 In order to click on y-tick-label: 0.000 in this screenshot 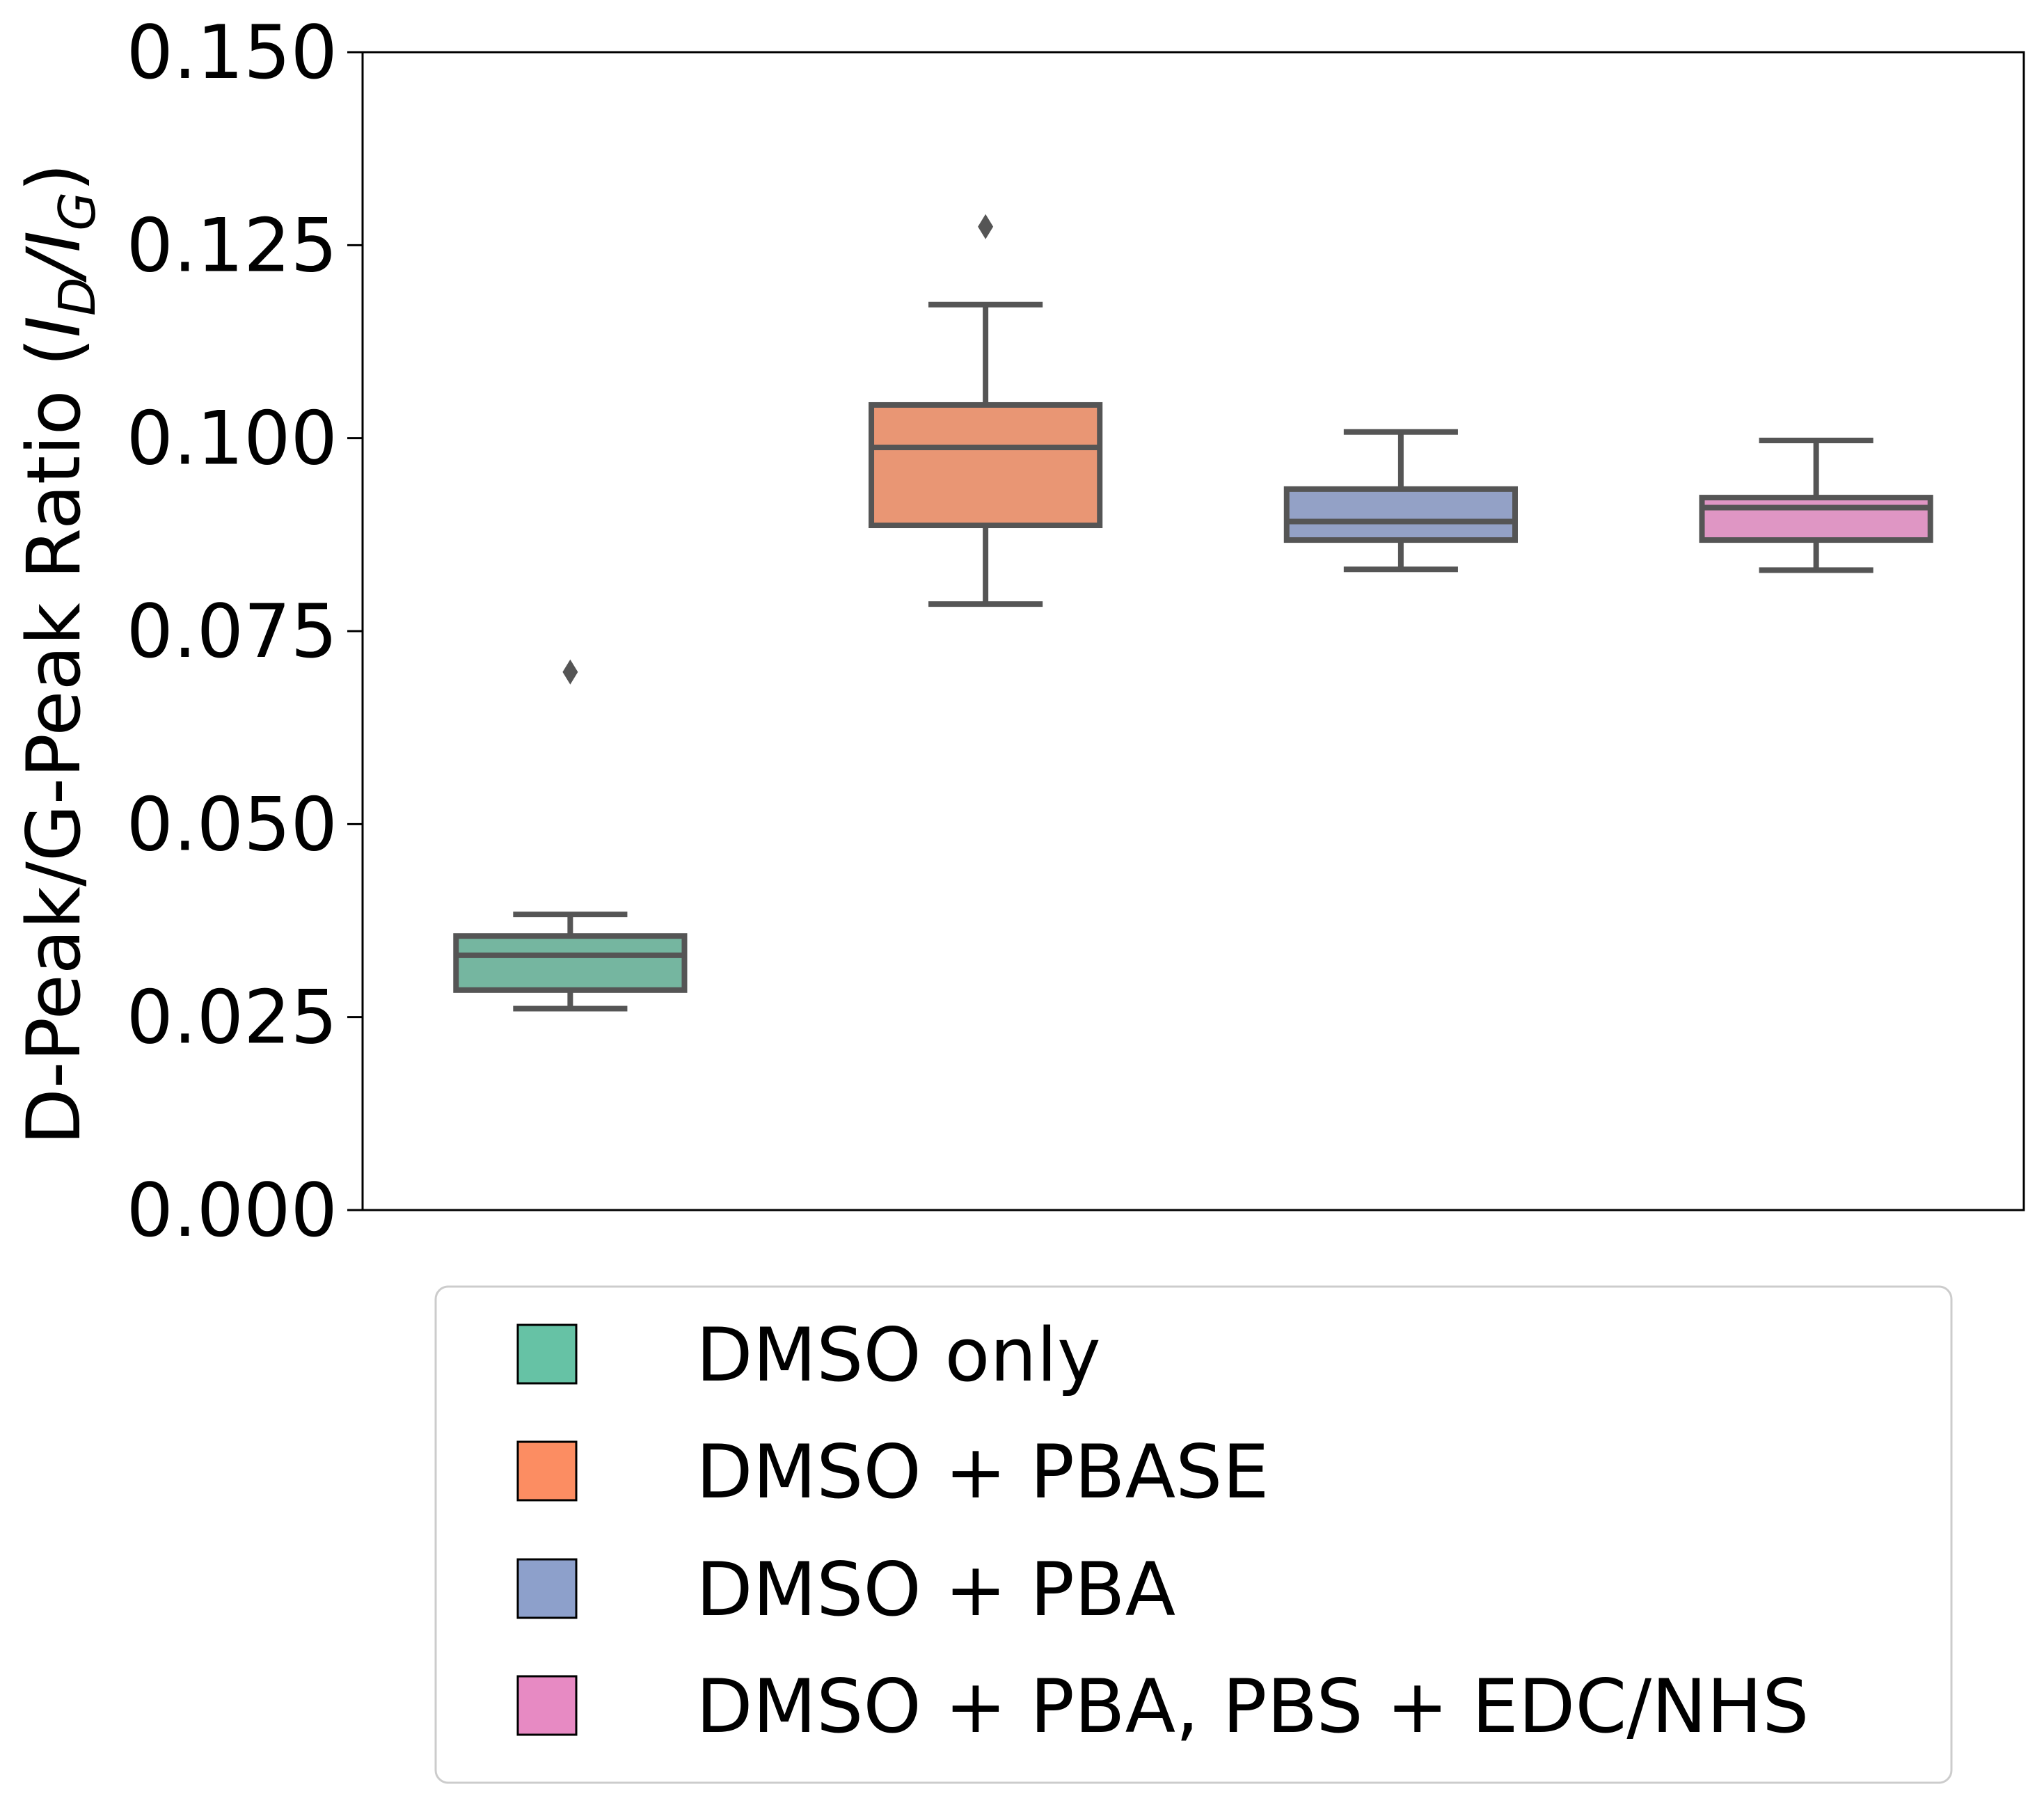, I will do `click(233, 1210)`.